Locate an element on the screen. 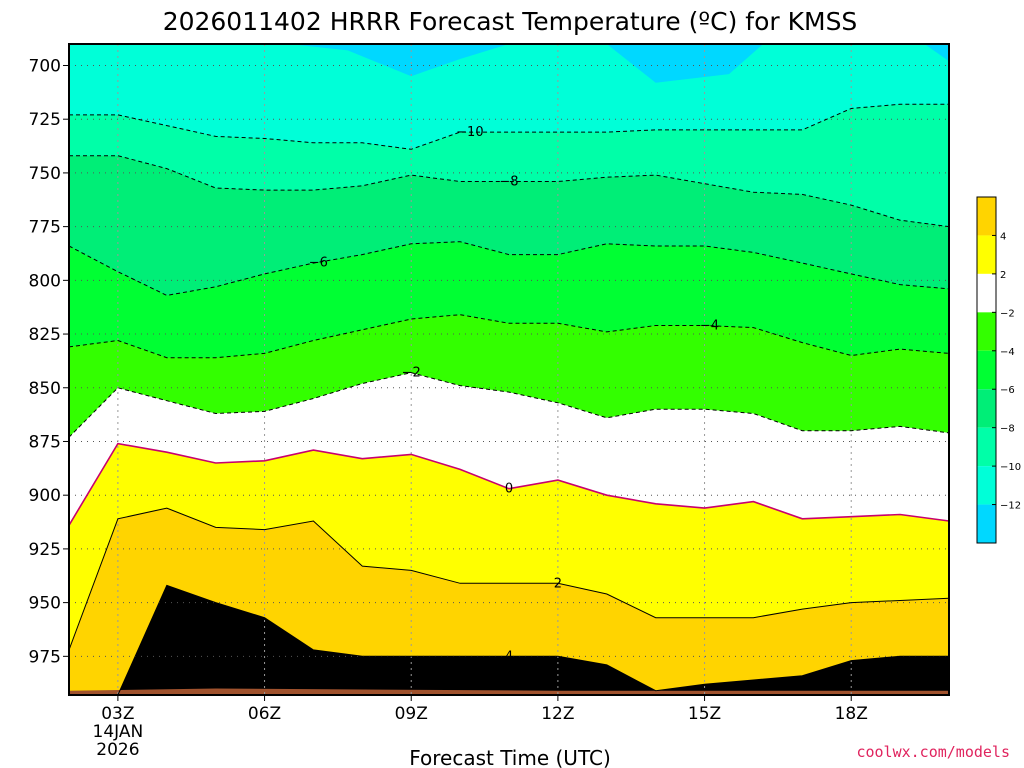 The width and height of the screenshot is (1024, 768). contour-label-minus2: −2 is located at coordinates (411, 373).